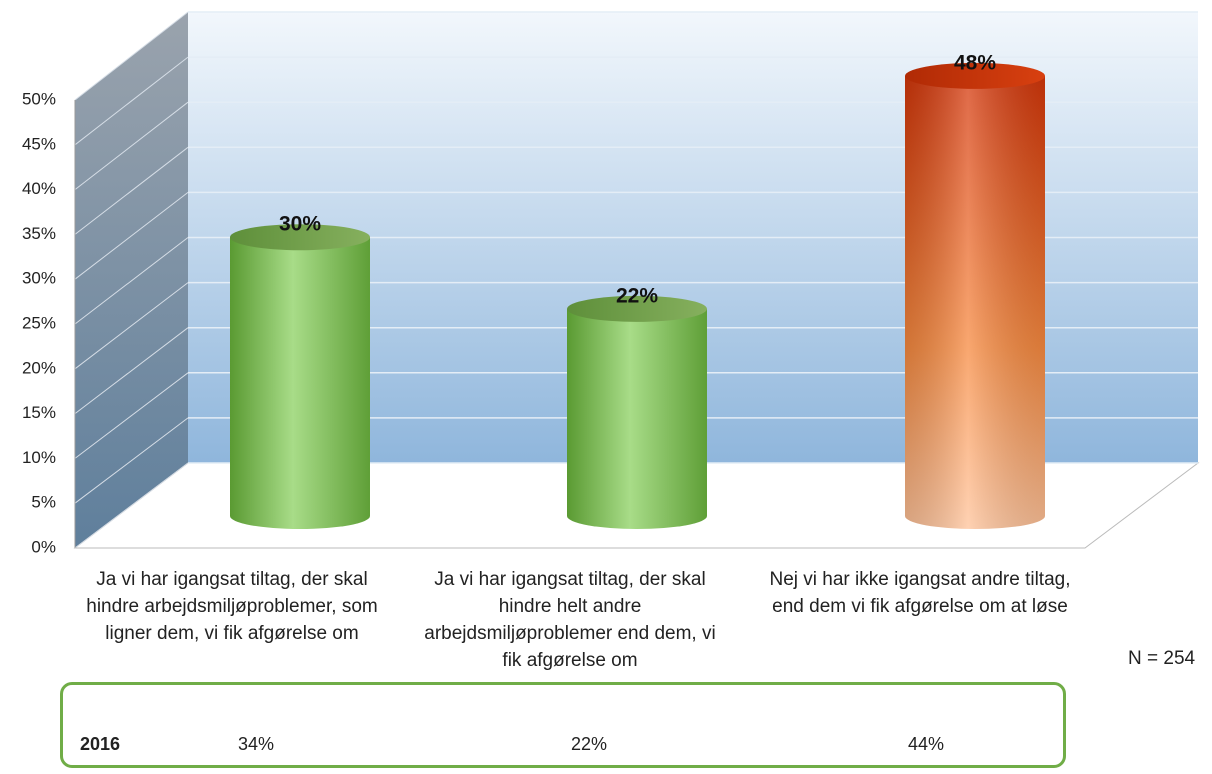 This screenshot has width=1212, height=774. Describe the element at coordinates (43, 546) in the screenshot. I see `y-tick-label: 0%` at that location.